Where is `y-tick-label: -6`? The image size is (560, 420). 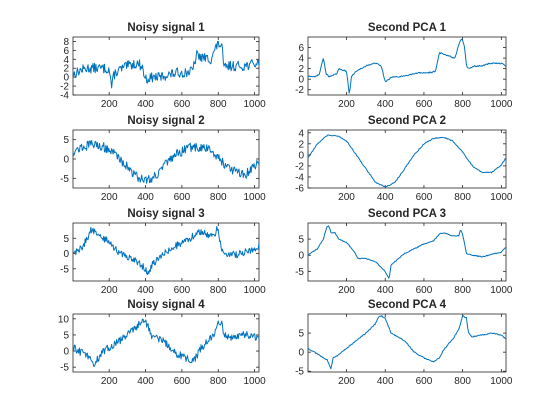
y-tick-label: -6 is located at coordinates (299, 189).